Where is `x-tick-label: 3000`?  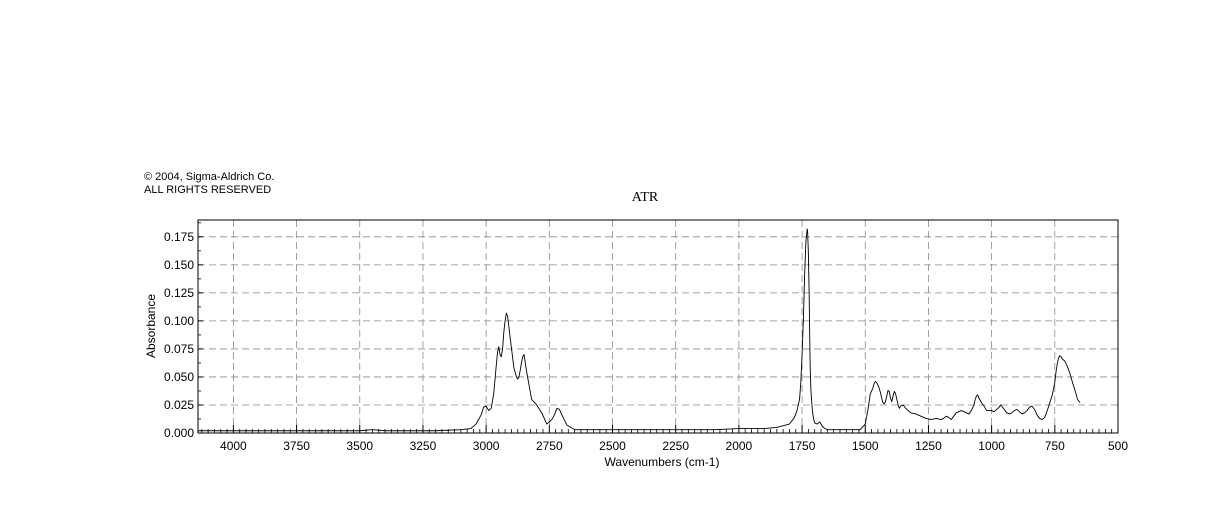
x-tick-label: 3000 is located at coordinates (486, 446).